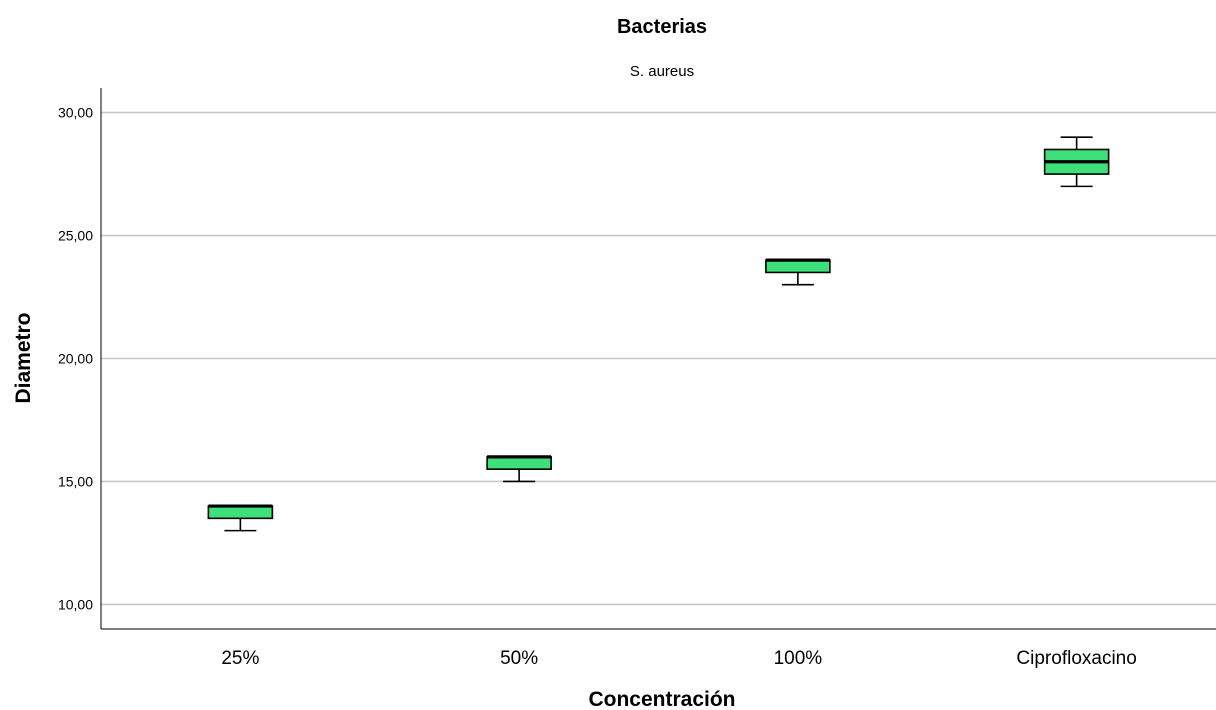 This screenshot has width=1216, height=710. Describe the element at coordinates (75, 481) in the screenshot. I see `y-tick-label: 15,00` at that location.